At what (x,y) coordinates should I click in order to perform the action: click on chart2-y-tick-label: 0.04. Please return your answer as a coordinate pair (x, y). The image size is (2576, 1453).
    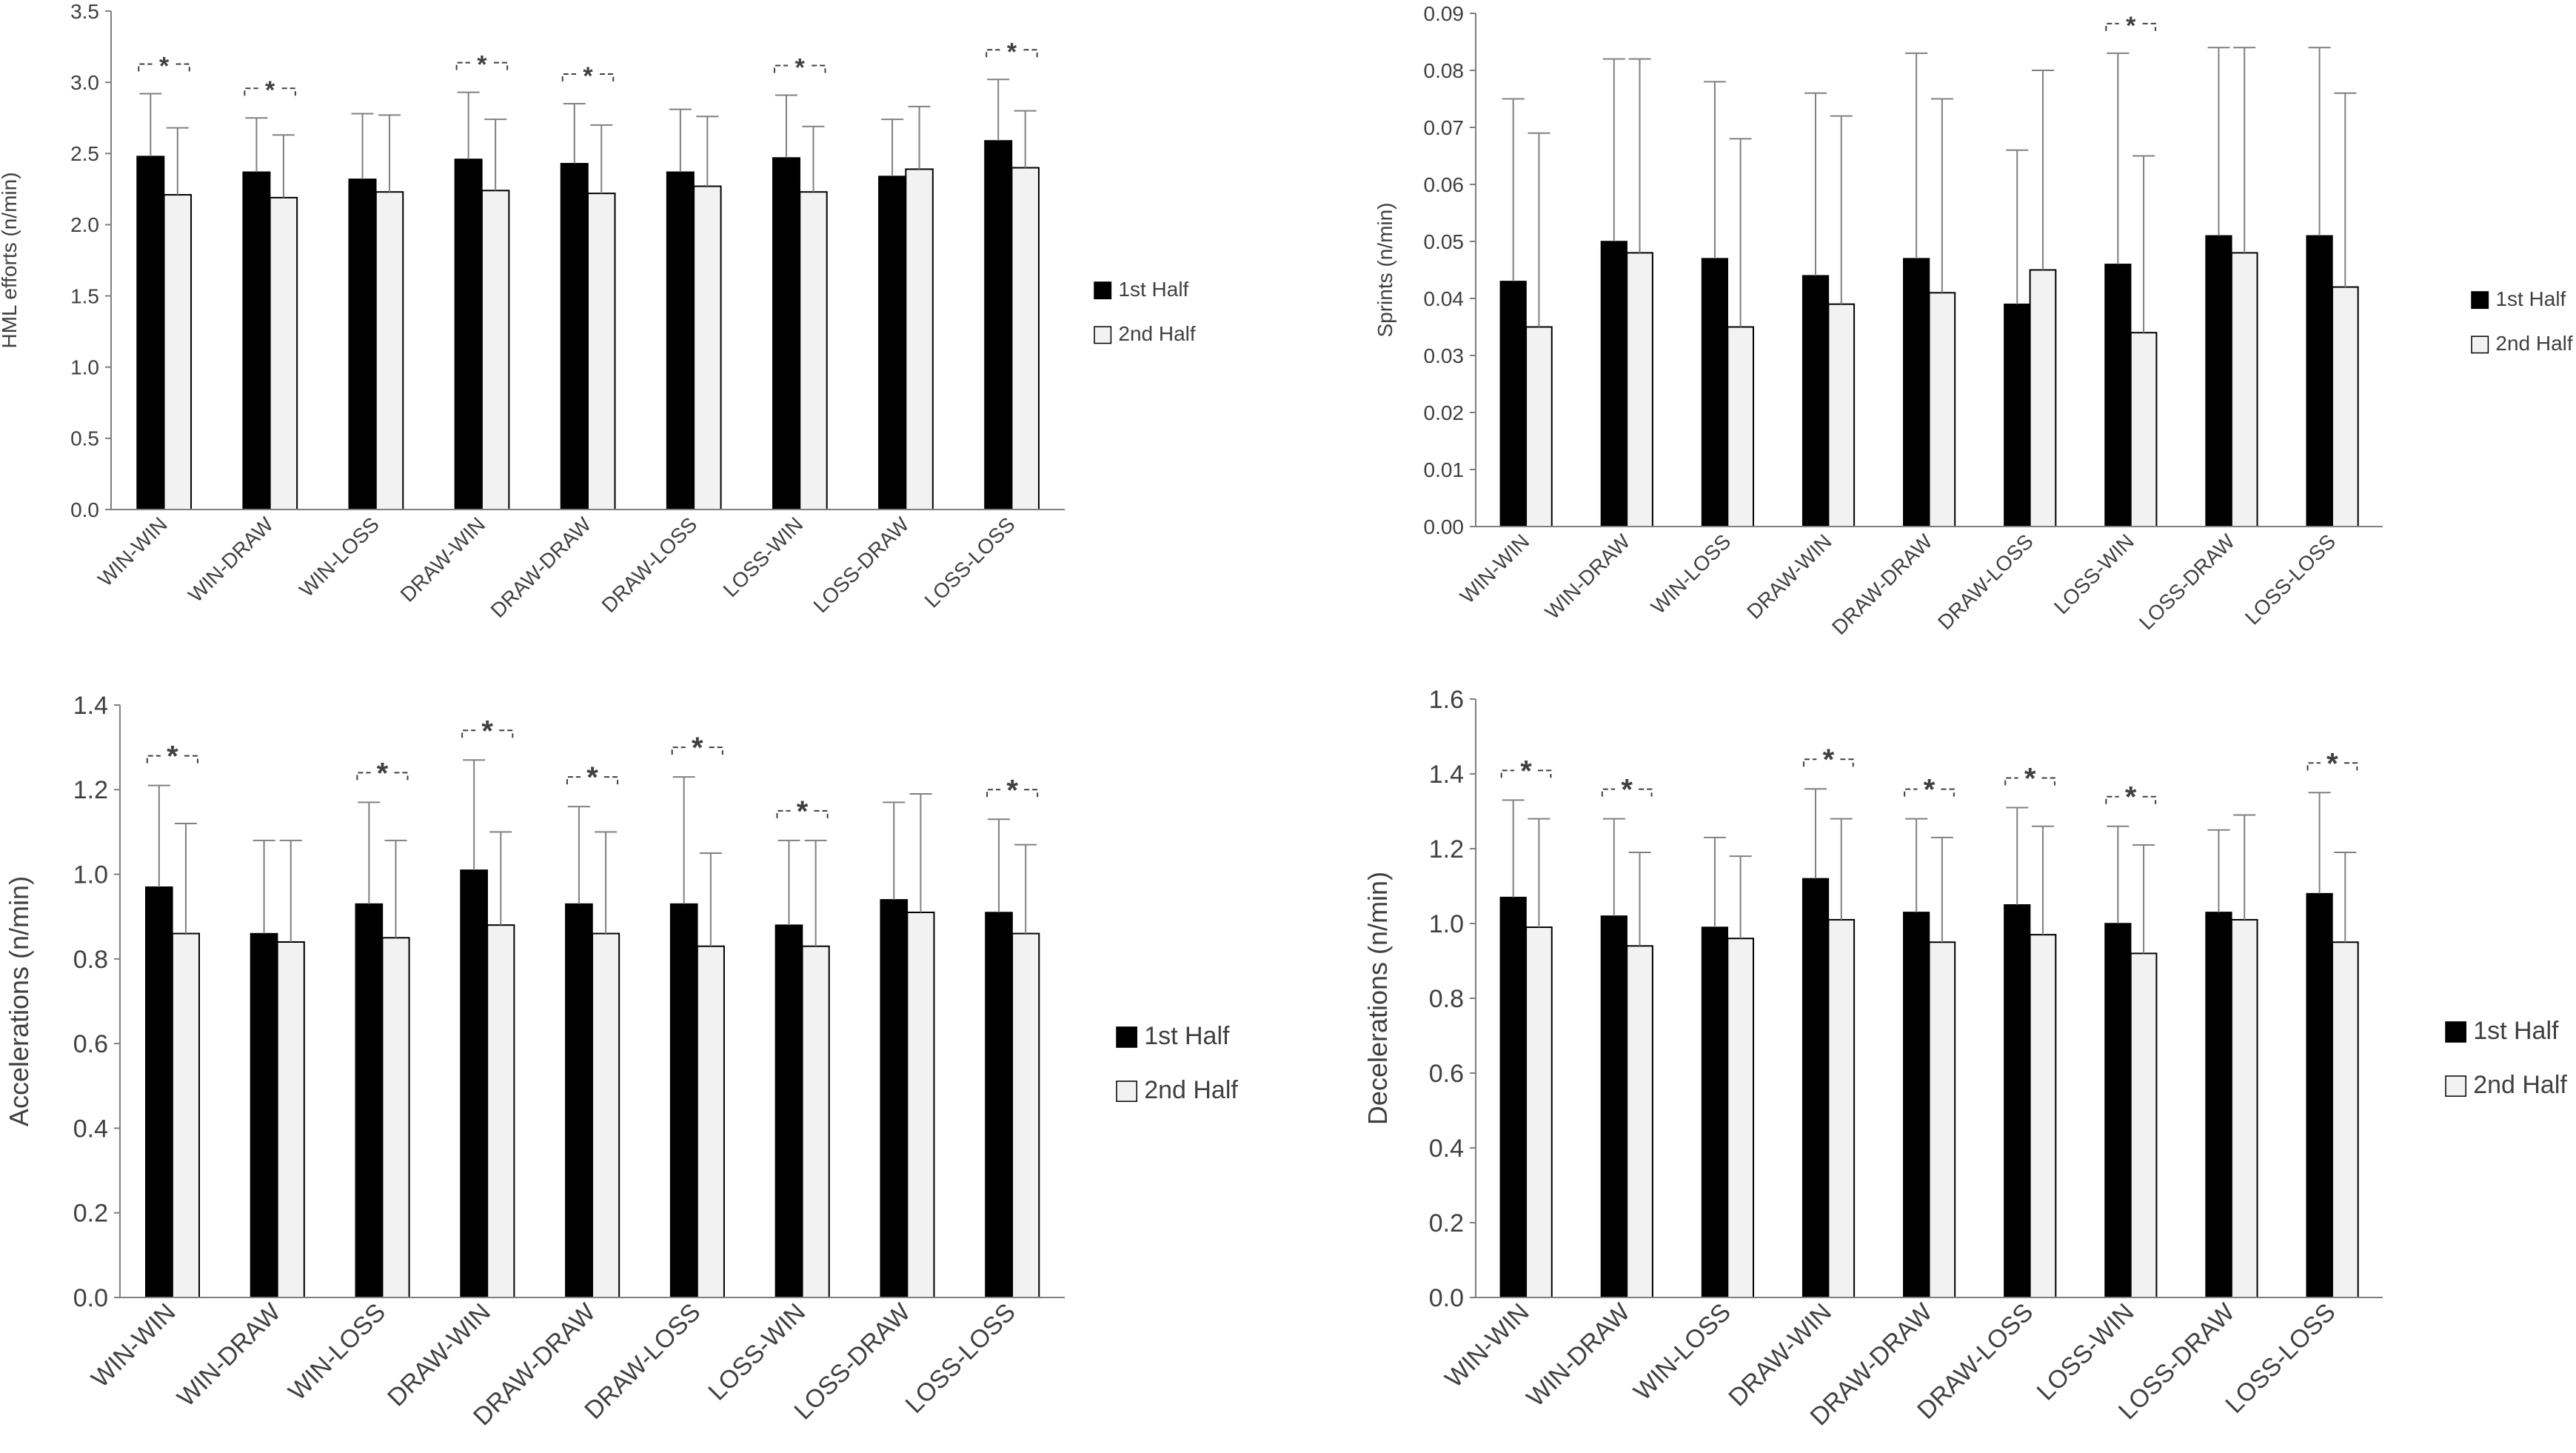
    Looking at the image, I should click on (1444, 298).